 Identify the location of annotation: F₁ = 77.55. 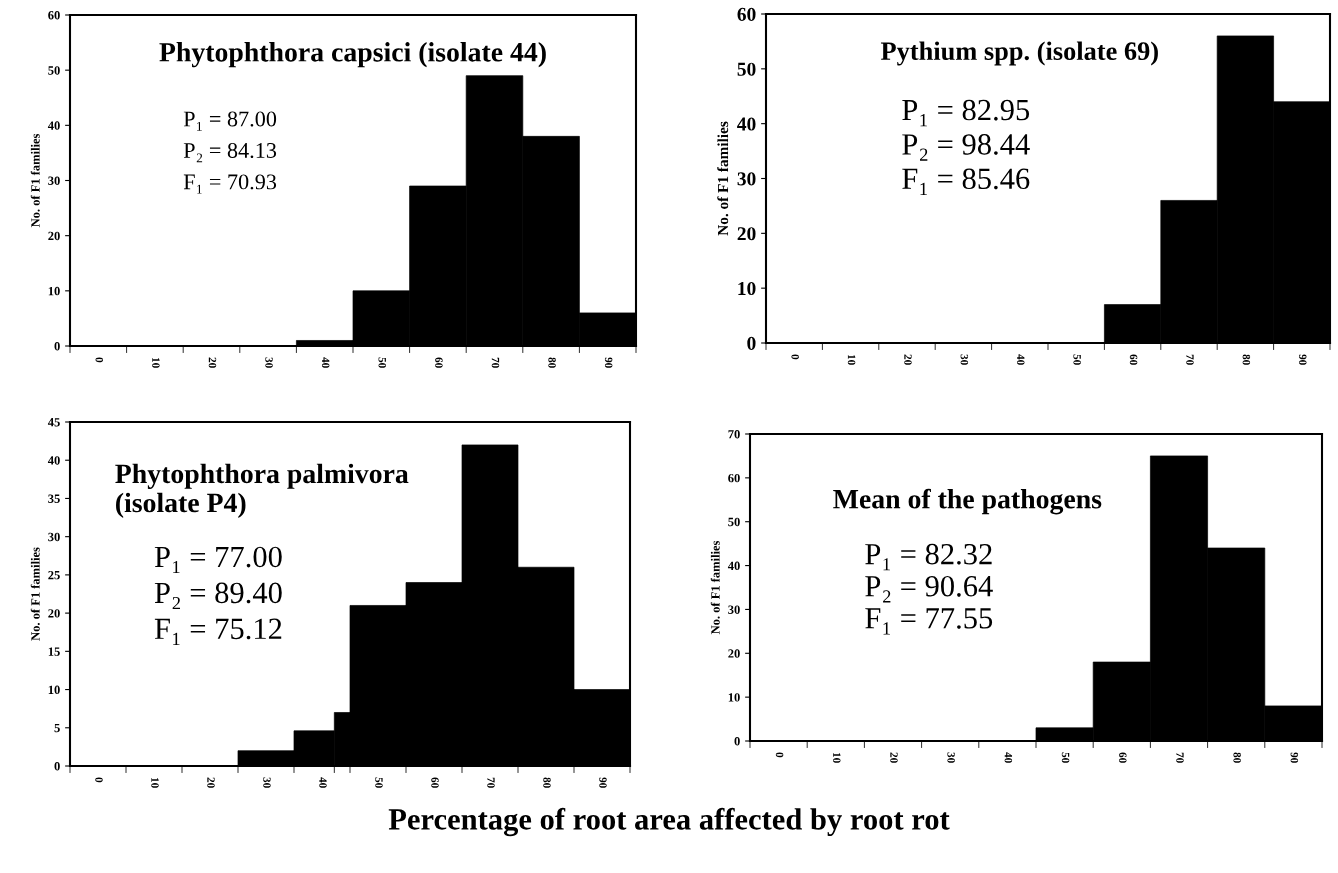
(929, 621).